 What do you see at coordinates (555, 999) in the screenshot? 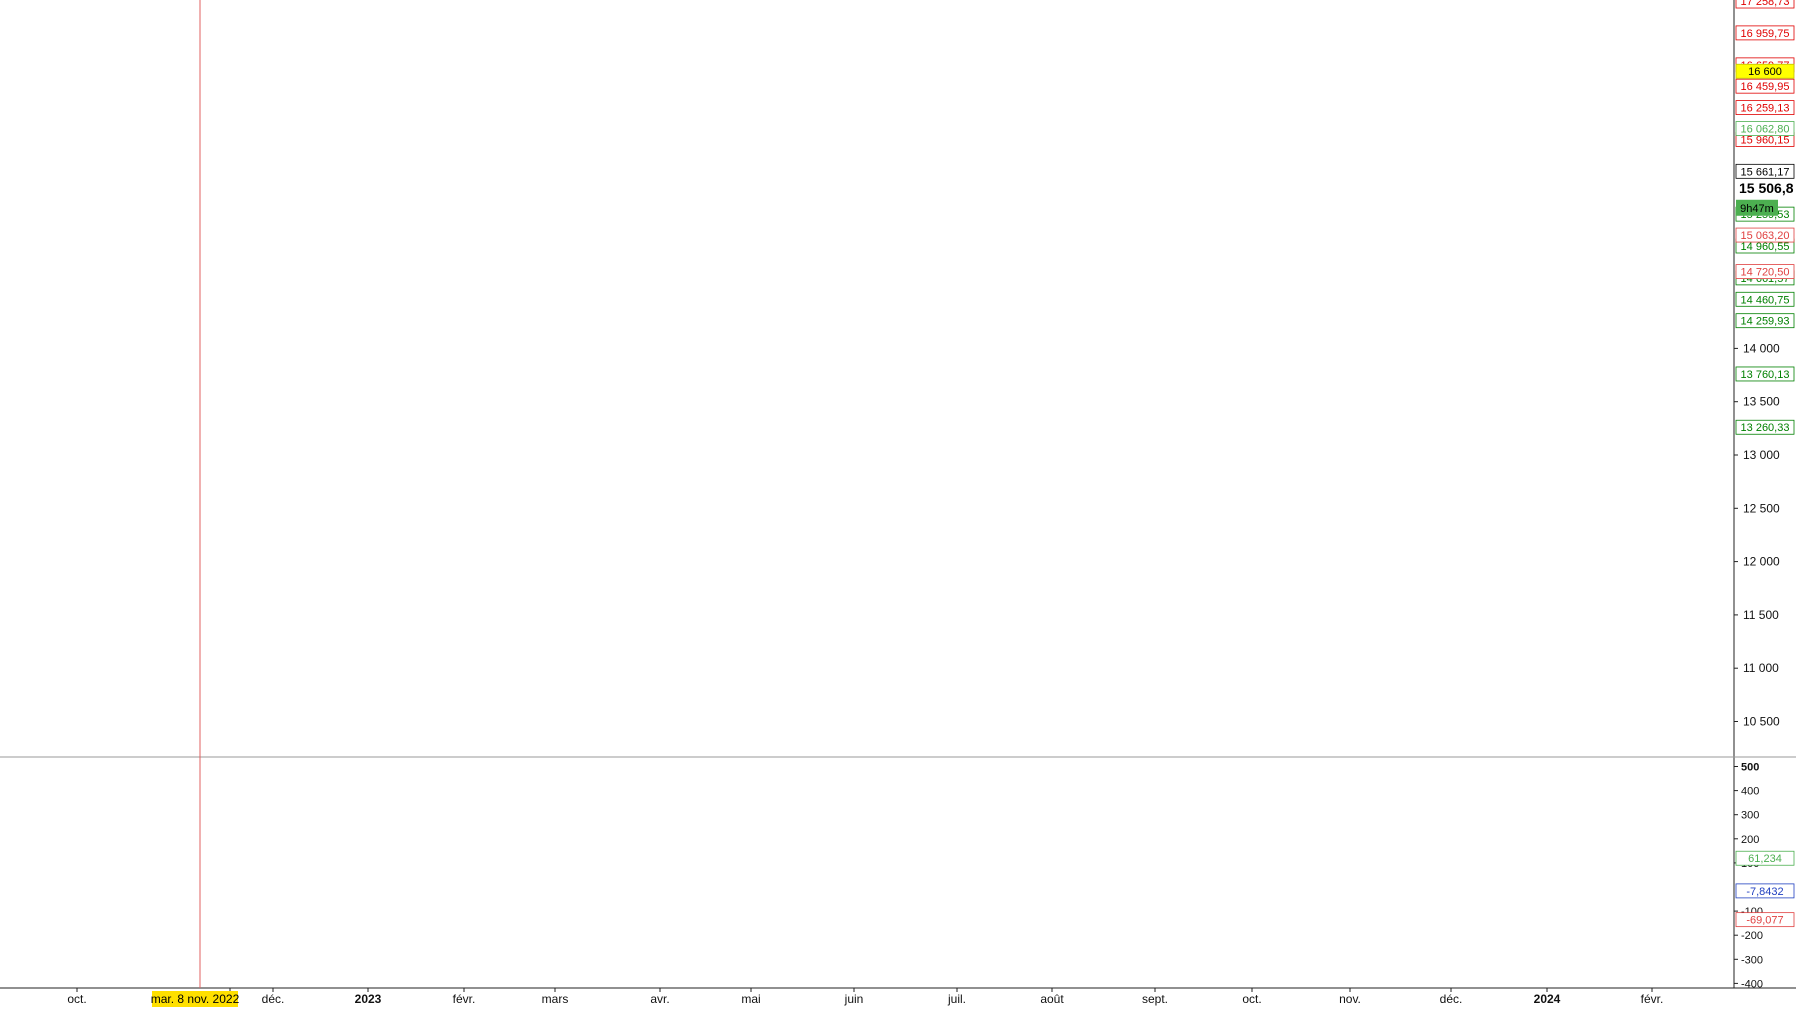
I see `time-axis-label: mars` at bounding box center [555, 999].